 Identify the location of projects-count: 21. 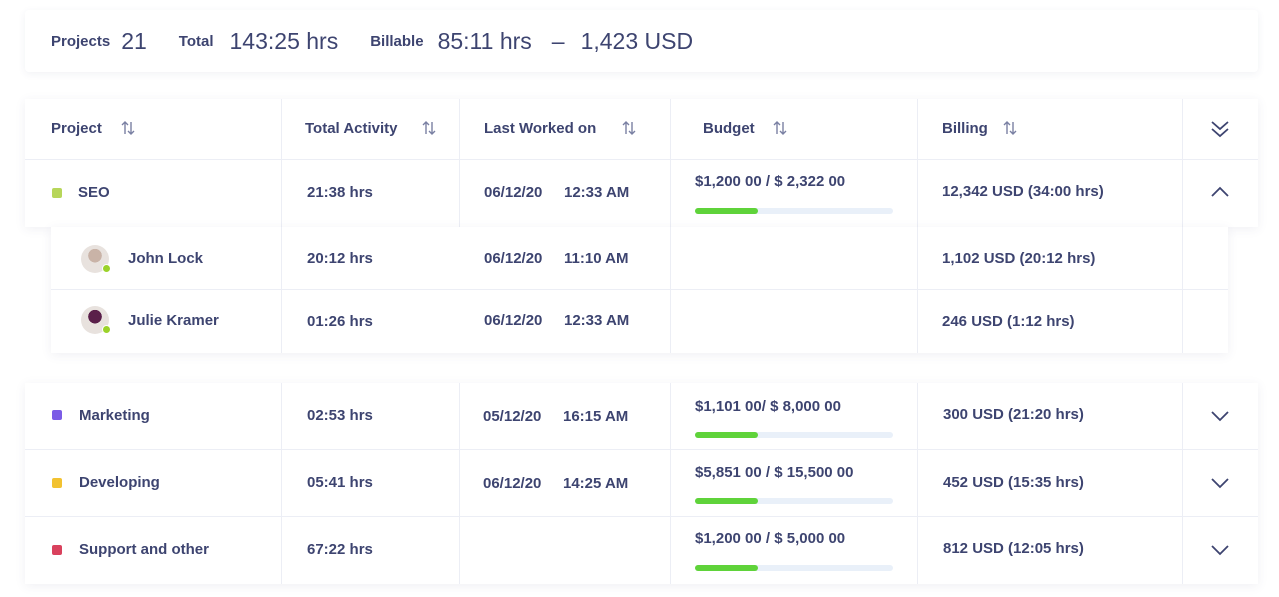
(134, 40).